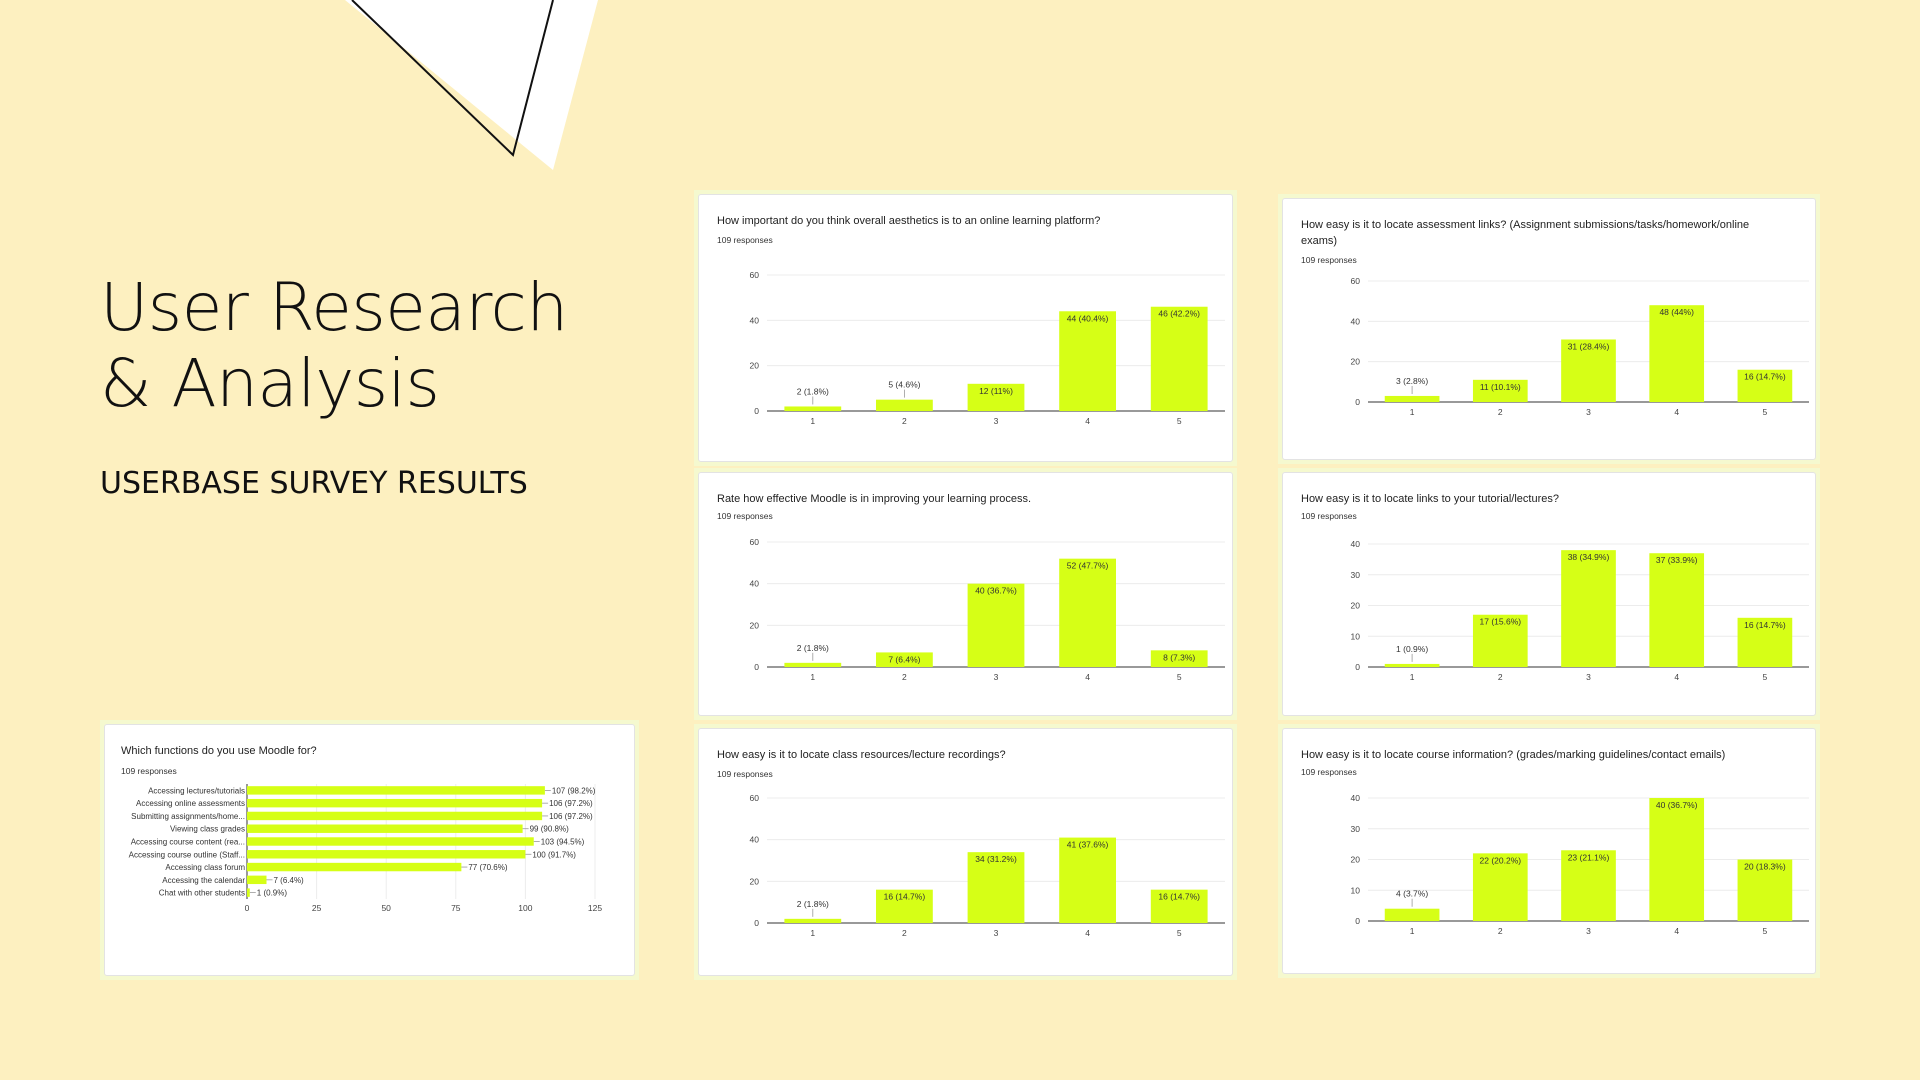 The width and height of the screenshot is (1920, 1080). What do you see at coordinates (813, 648) in the screenshot?
I see `data-label: 2 (1.8%)` at bounding box center [813, 648].